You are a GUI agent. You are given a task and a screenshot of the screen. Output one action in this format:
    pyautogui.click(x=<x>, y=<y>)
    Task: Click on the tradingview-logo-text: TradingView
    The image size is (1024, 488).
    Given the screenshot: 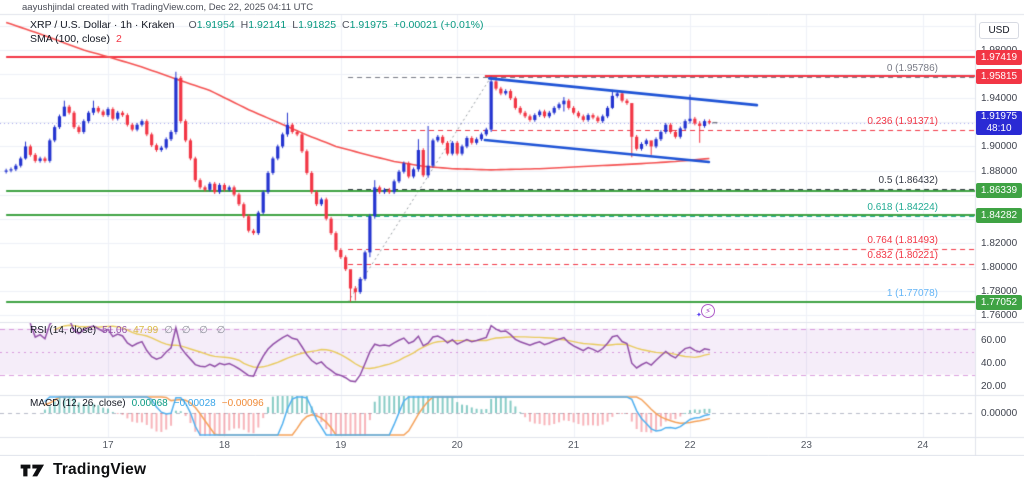 What is the action you would take?
    pyautogui.click(x=100, y=469)
    